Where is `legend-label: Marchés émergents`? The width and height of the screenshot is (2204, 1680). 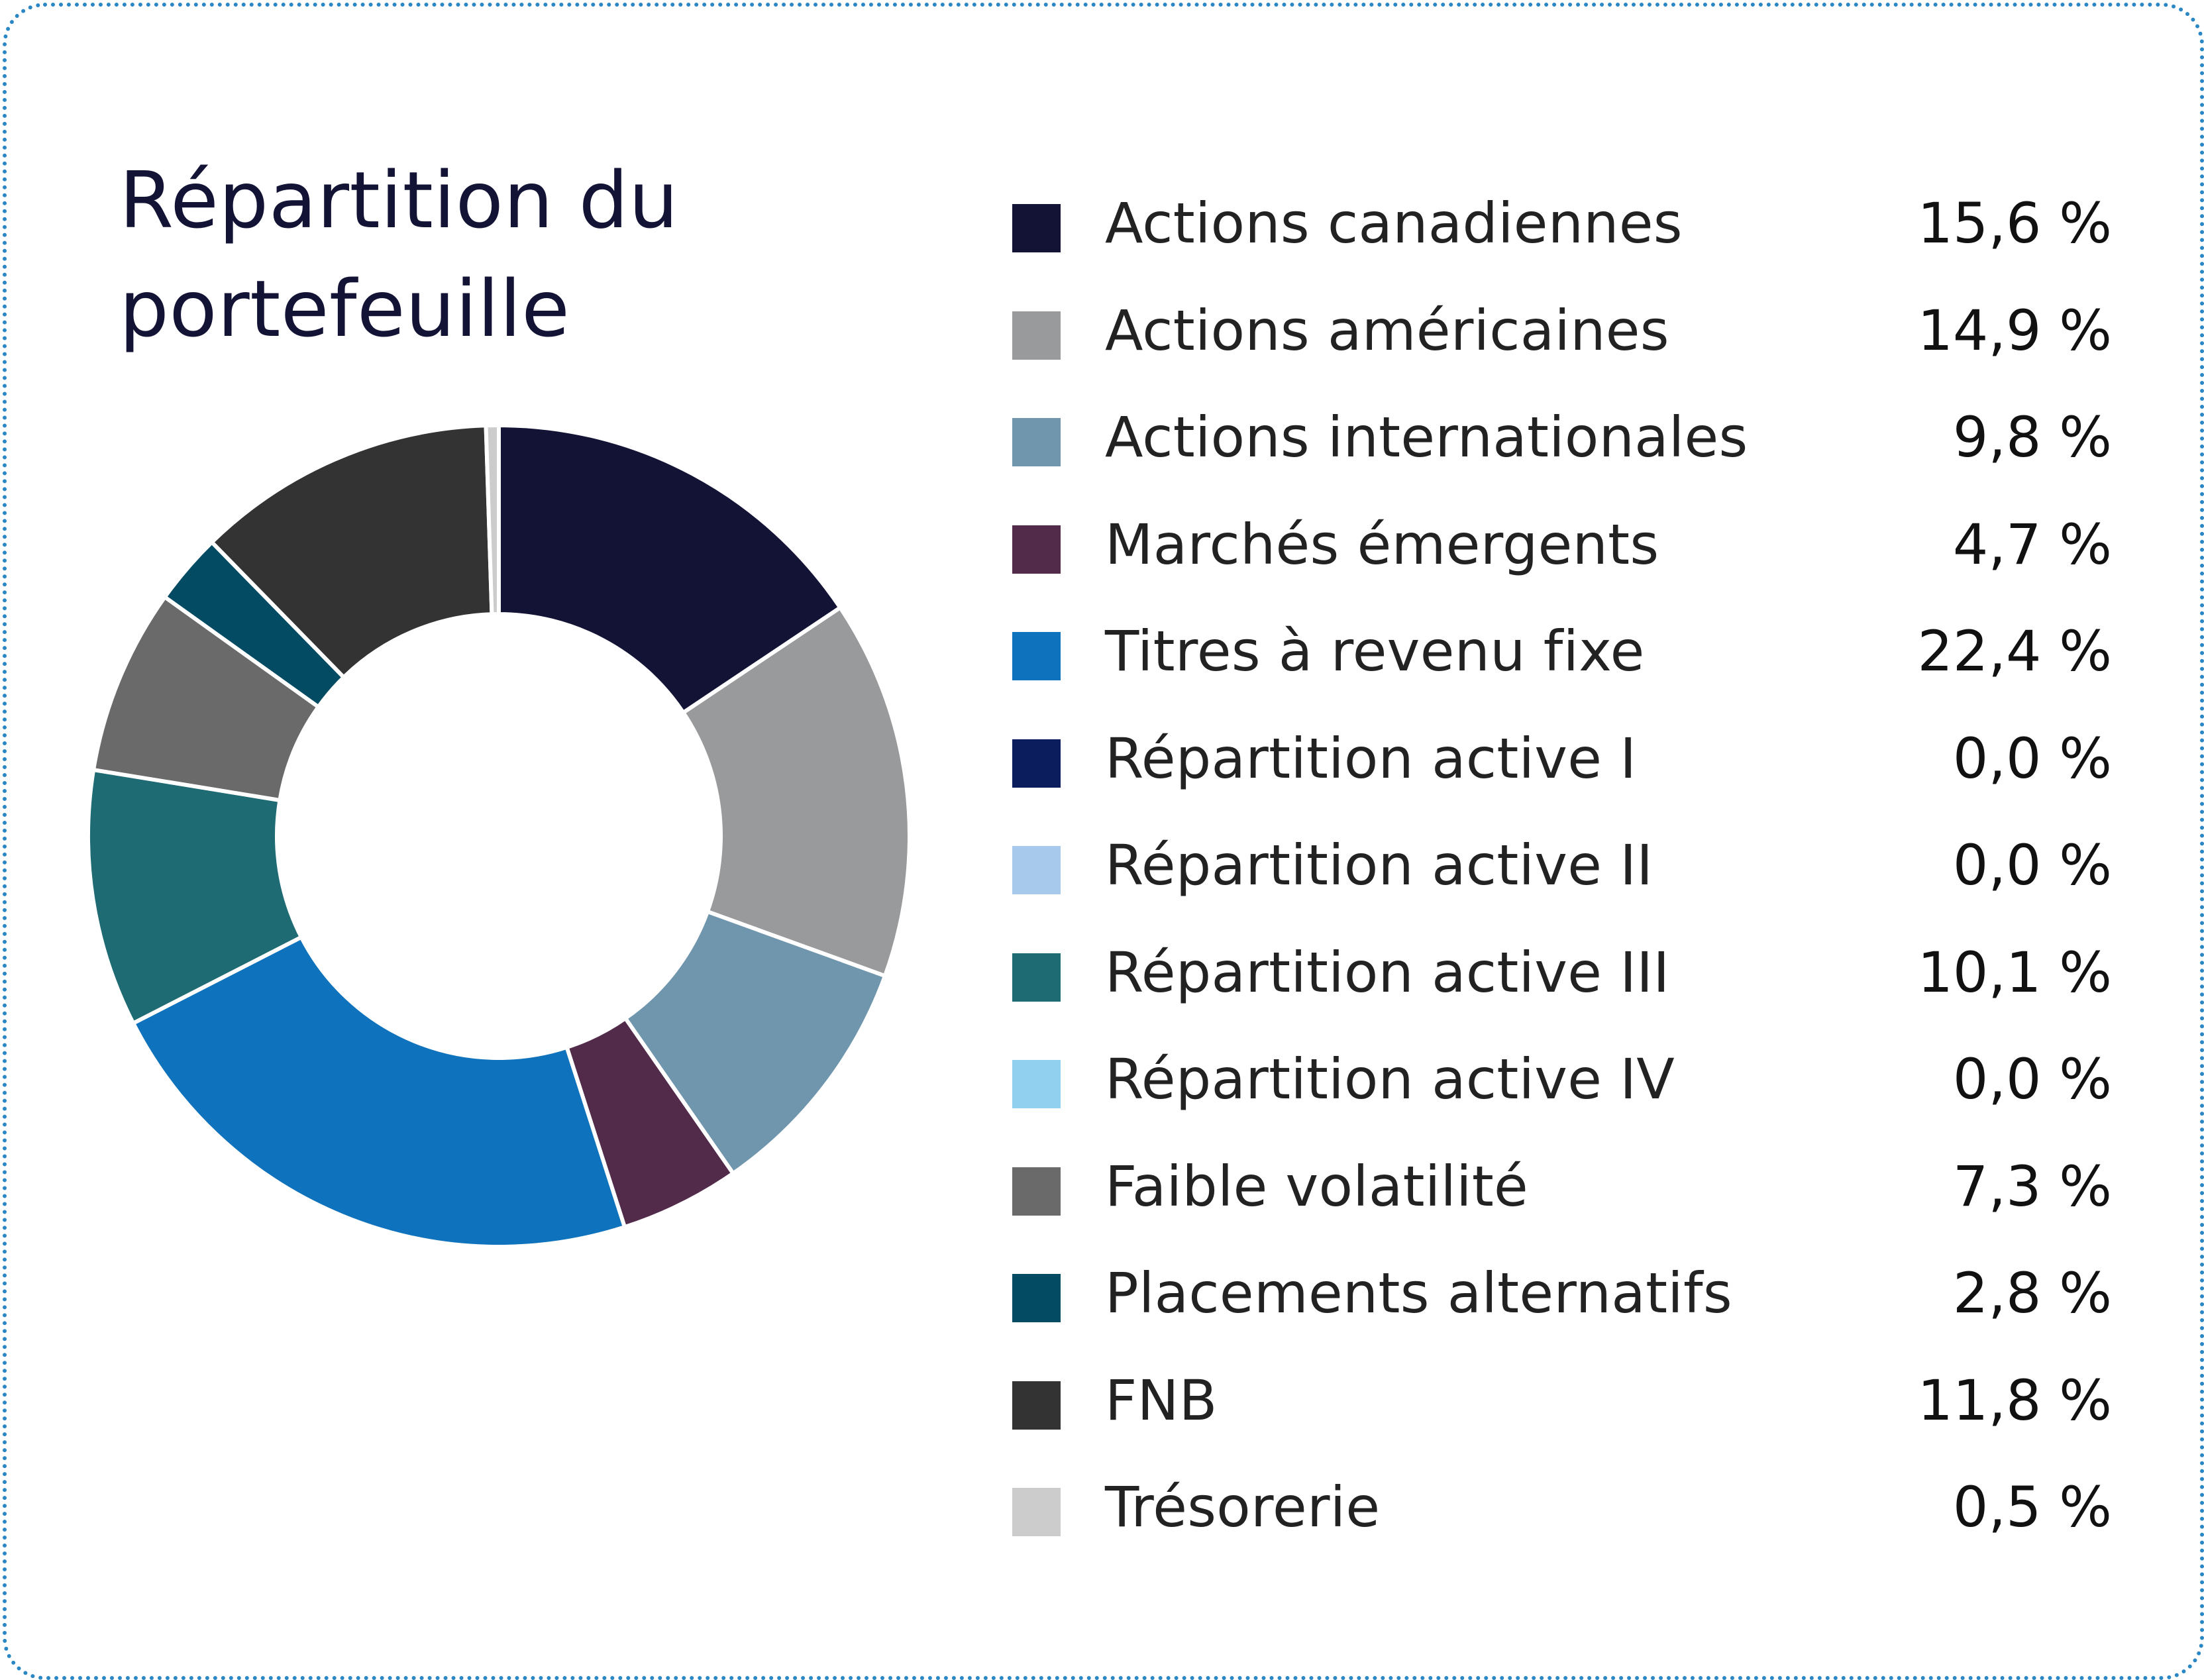
legend-label: Marchés émergents is located at coordinates (1382, 544).